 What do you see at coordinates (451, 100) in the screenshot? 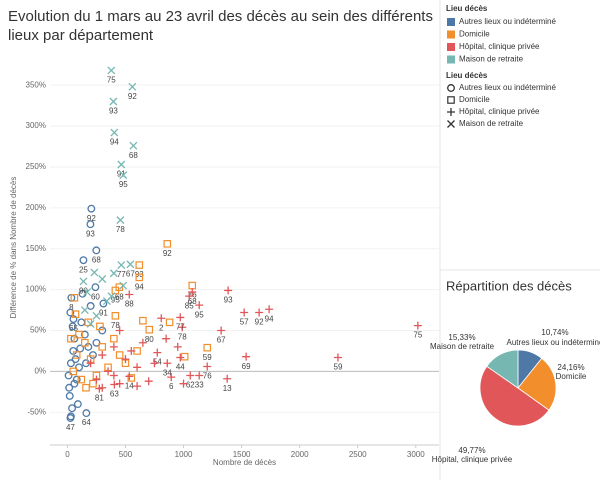
I see `legend-shape` at bounding box center [451, 100].